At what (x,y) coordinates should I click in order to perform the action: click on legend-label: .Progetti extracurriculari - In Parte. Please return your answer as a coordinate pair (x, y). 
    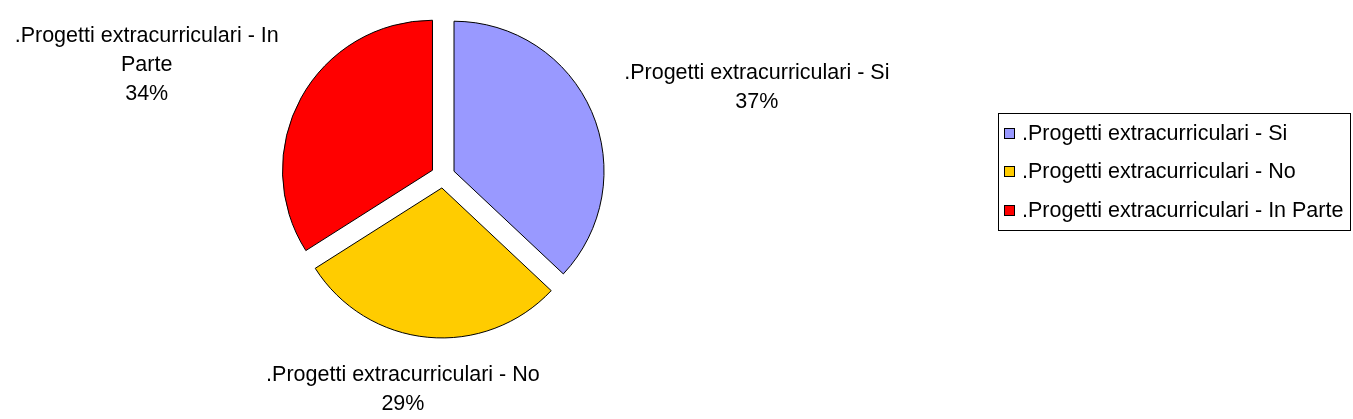
    Looking at the image, I should click on (1183, 210).